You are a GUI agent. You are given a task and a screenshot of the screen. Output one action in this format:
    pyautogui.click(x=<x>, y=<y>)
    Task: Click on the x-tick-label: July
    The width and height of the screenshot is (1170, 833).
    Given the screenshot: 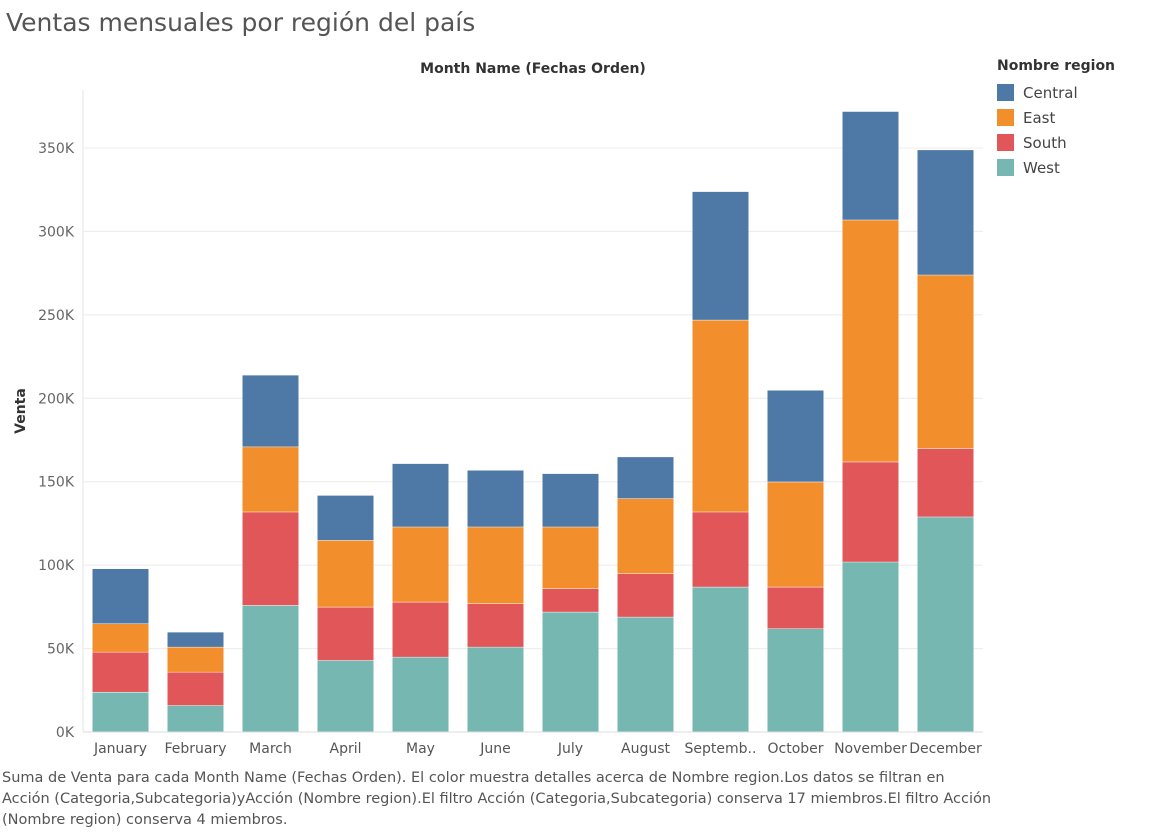 What is the action you would take?
    pyautogui.click(x=570, y=749)
    